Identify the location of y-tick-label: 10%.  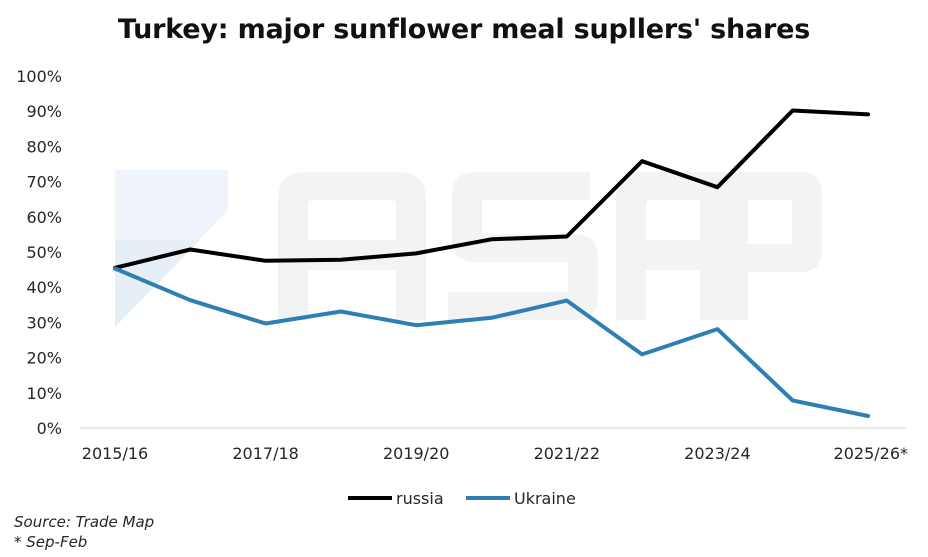
(44, 393).